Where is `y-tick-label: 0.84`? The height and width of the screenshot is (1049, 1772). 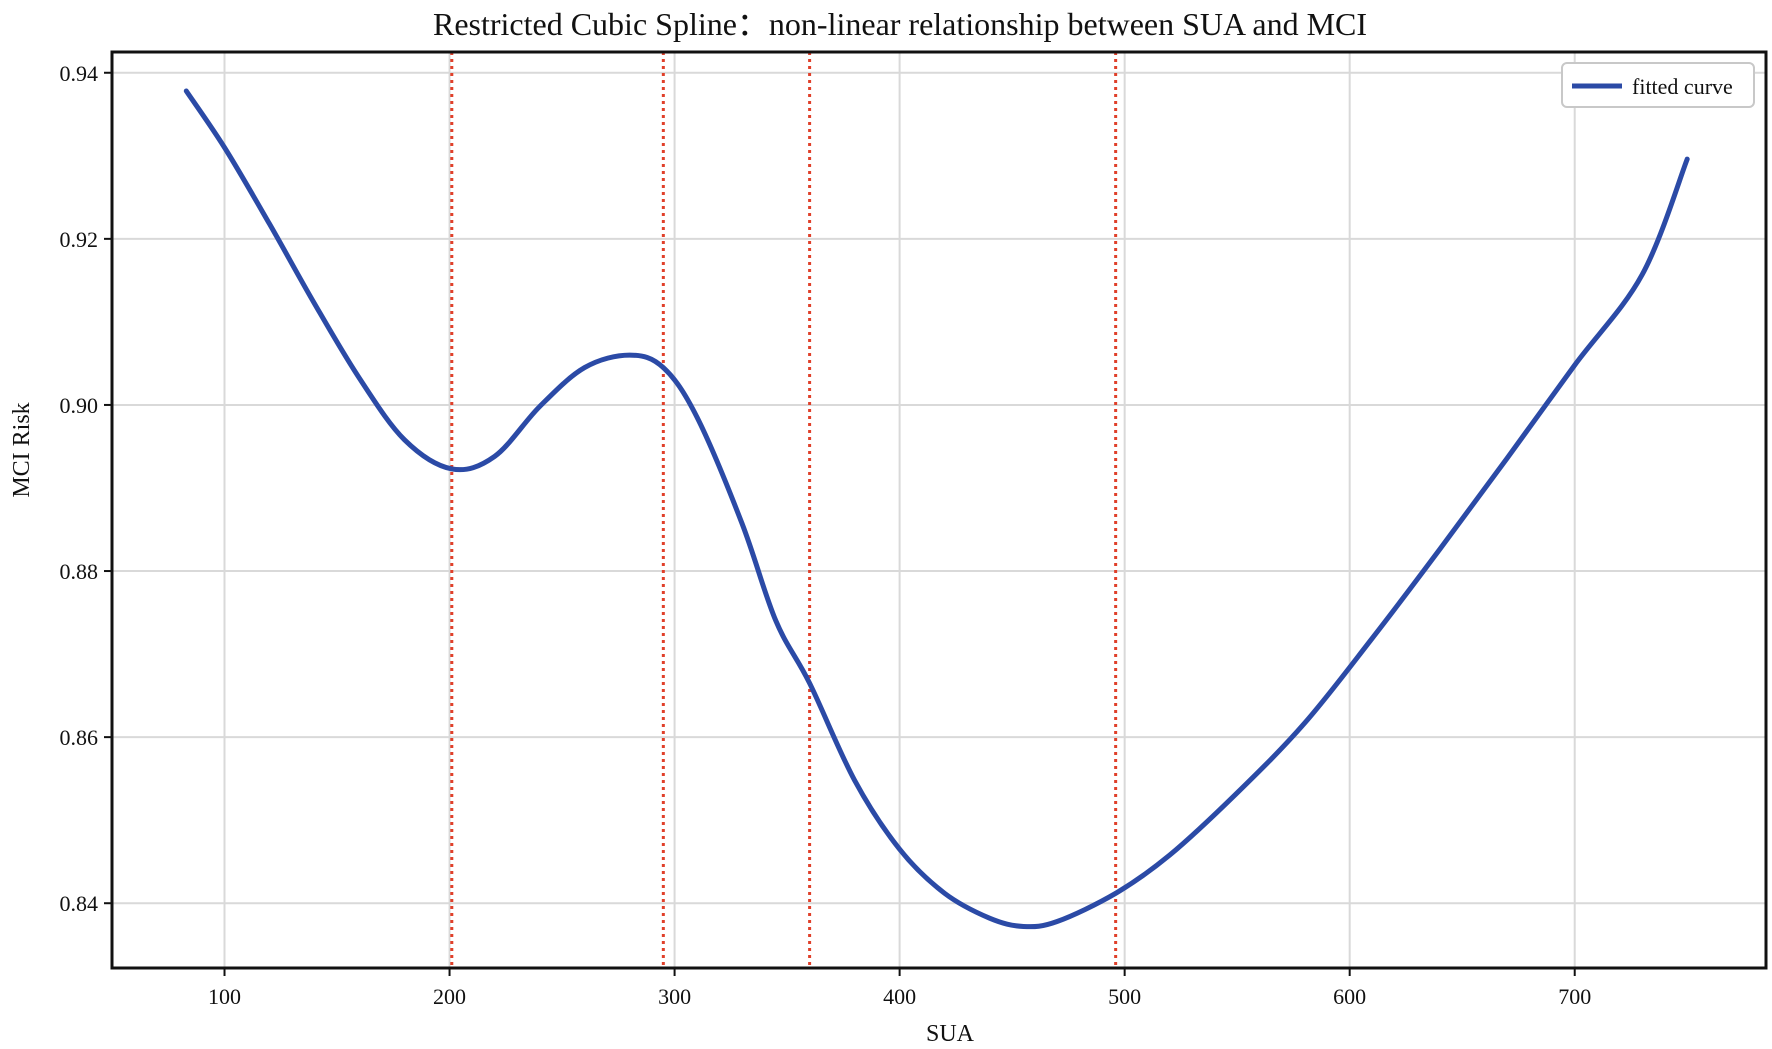
y-tick-label: 0.84 is located at coordinates (79, 903).